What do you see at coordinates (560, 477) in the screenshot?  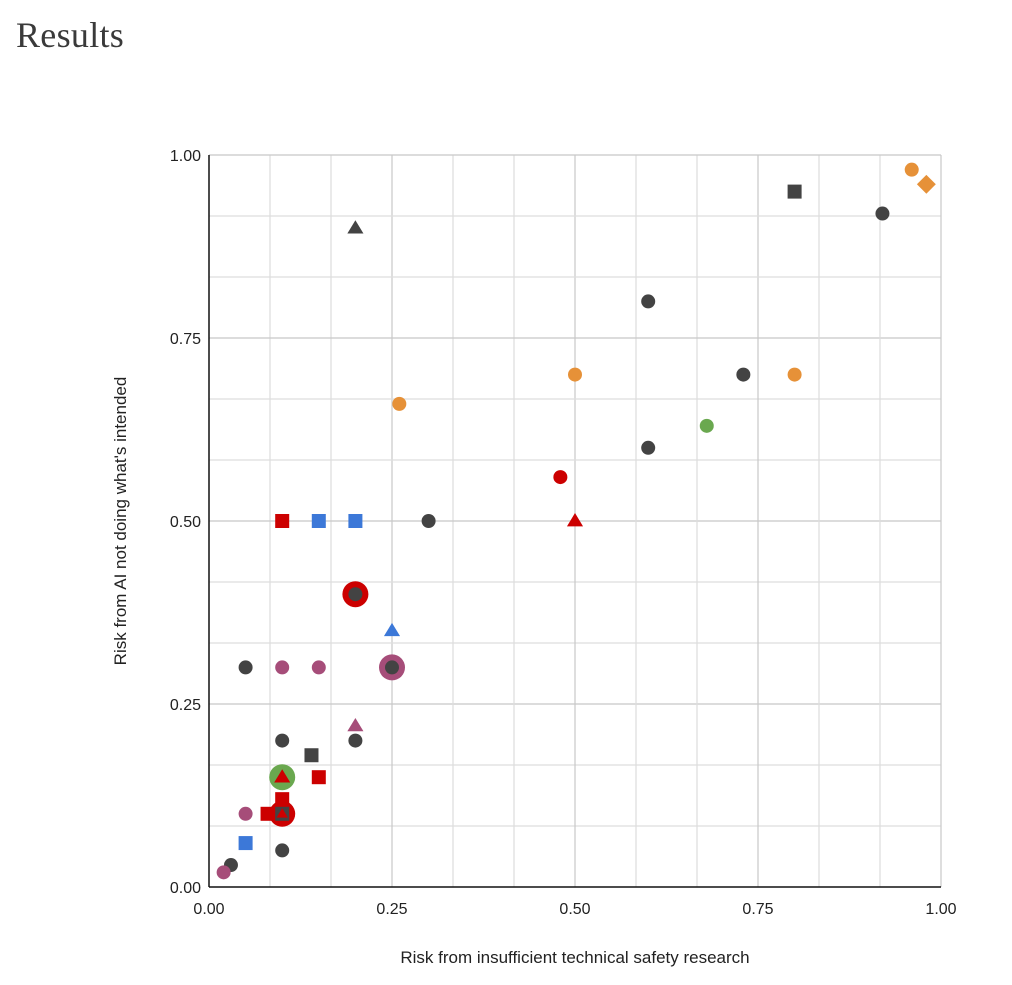 I see `red-circle-point` at bounding box center [560, 477].